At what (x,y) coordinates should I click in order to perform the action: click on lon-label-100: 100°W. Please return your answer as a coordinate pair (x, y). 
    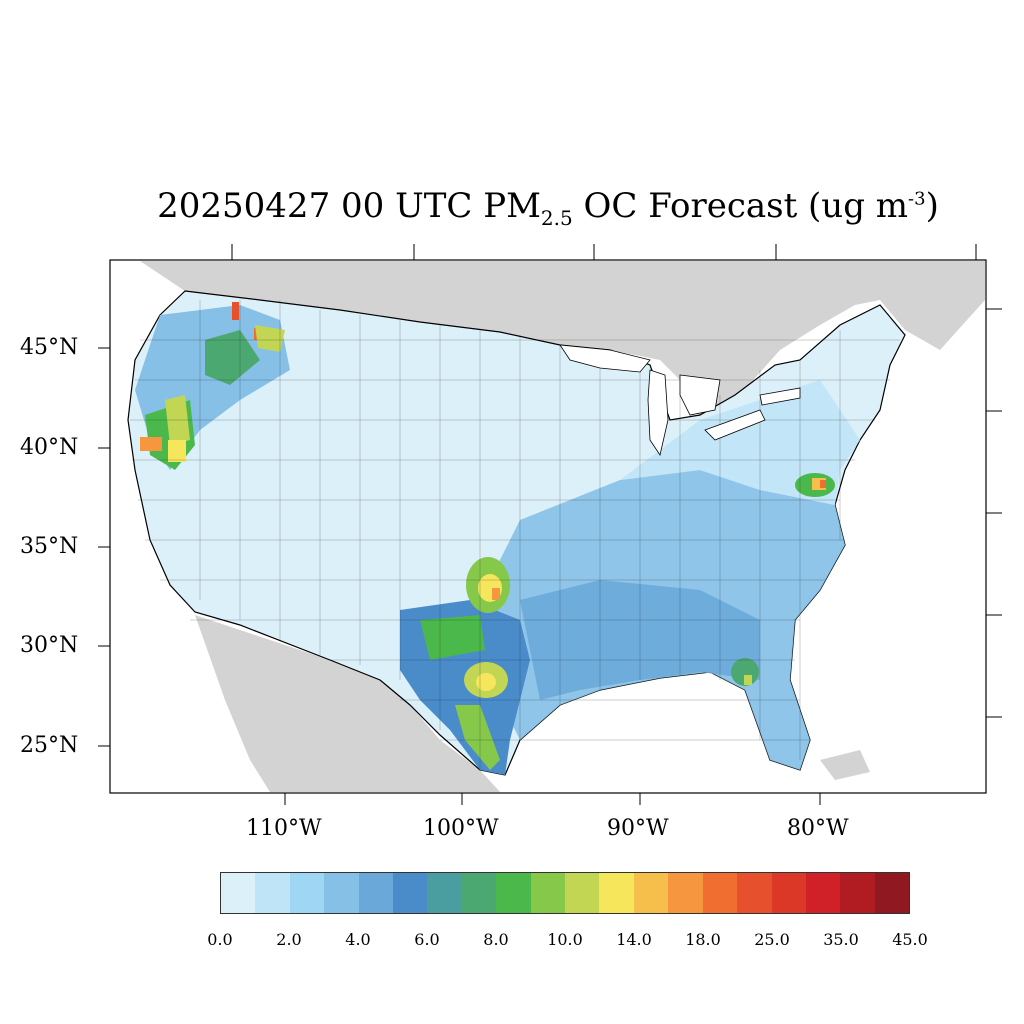
    Looking at the image, I should click on (461, 828).